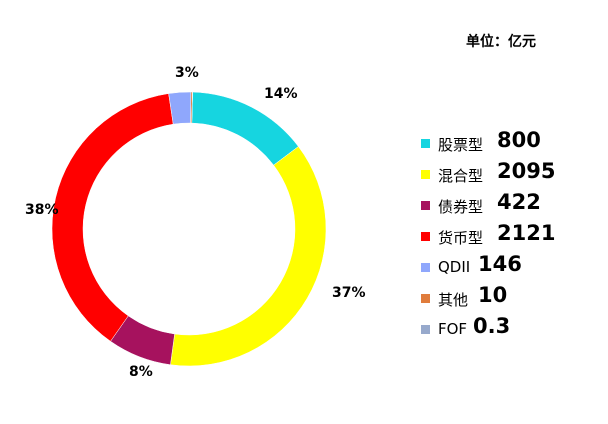 The height and width of the screenshot is (424, 608). What do you see at coordinates (461, 207) in the screenshot?
I see `legend-name: 债券型` at bounding box center [461, 207].